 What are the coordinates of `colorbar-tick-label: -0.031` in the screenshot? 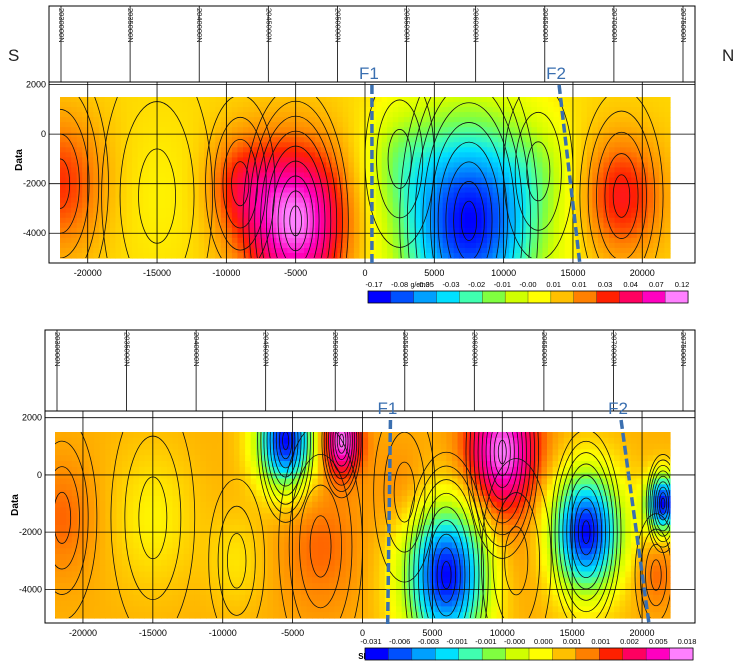 It's located at (370, 641).